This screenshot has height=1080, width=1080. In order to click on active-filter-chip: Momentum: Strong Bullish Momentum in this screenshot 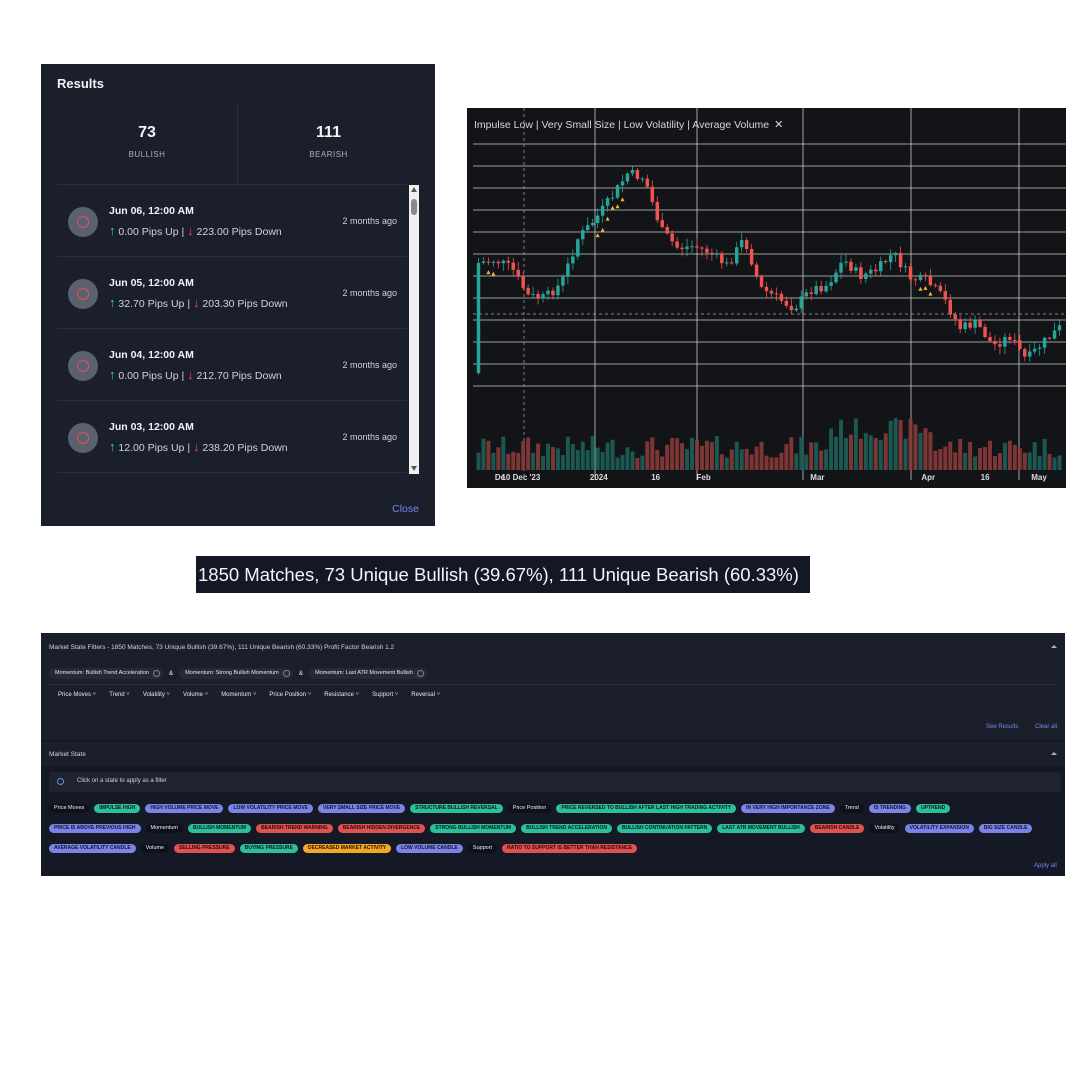, I will do `click(236, 673)`.